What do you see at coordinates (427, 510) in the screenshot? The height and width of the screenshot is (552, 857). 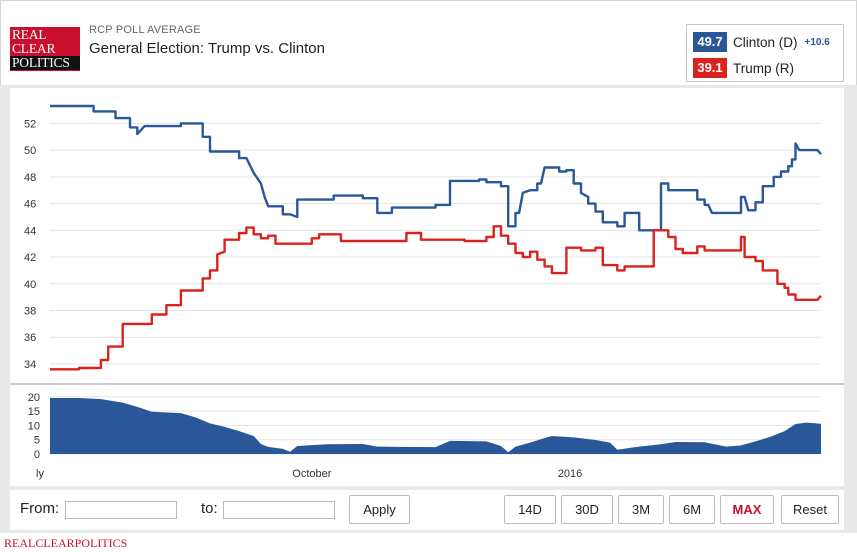 I see `date-controls: From: to: Apply 14D 30D 3M 6M MAX Reset` at bounding box center [427, 510].